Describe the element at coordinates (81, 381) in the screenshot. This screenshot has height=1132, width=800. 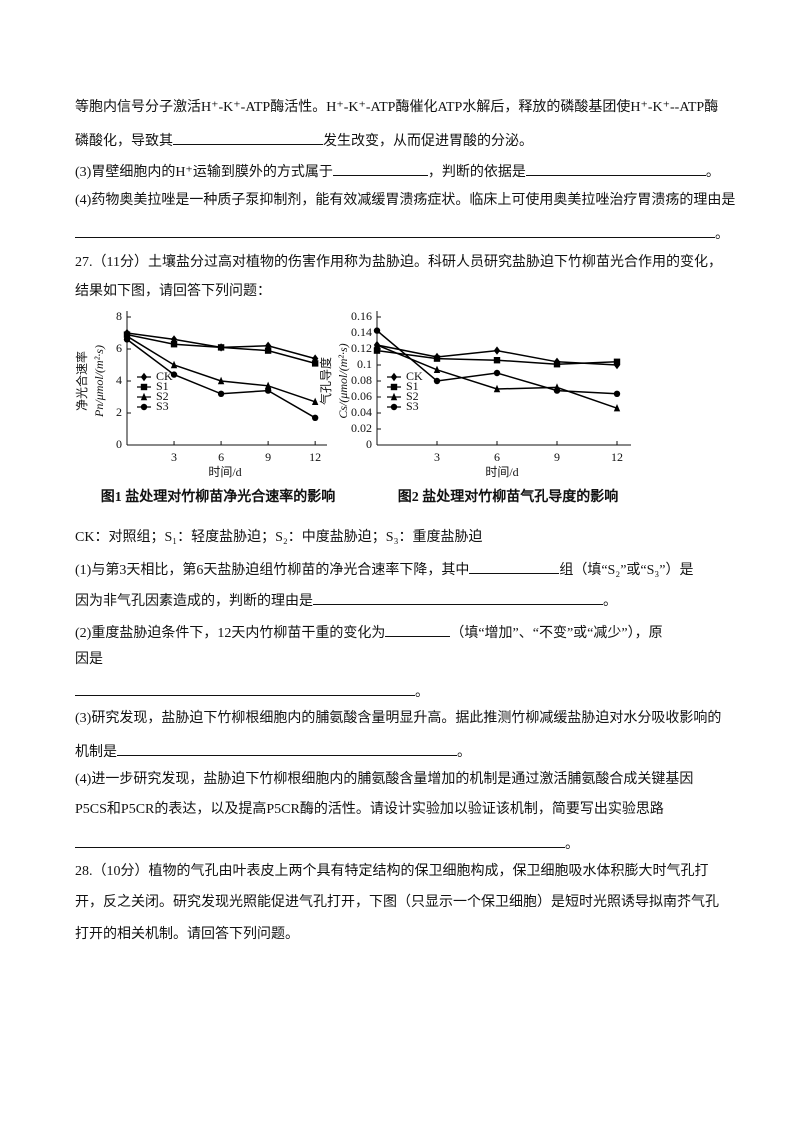
I see `y-axis-label: 净光合速率` at that location.